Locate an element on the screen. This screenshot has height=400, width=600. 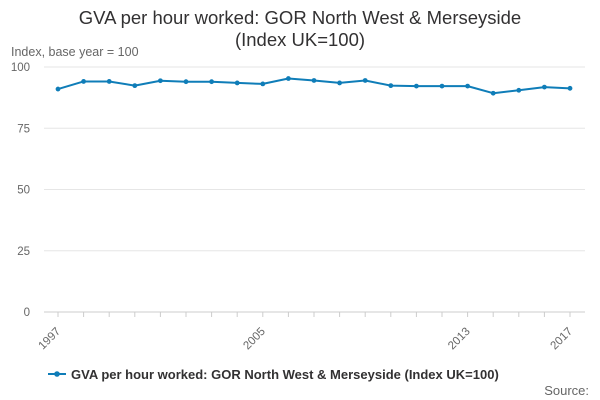
series-line is located at coordinates (314, 86).